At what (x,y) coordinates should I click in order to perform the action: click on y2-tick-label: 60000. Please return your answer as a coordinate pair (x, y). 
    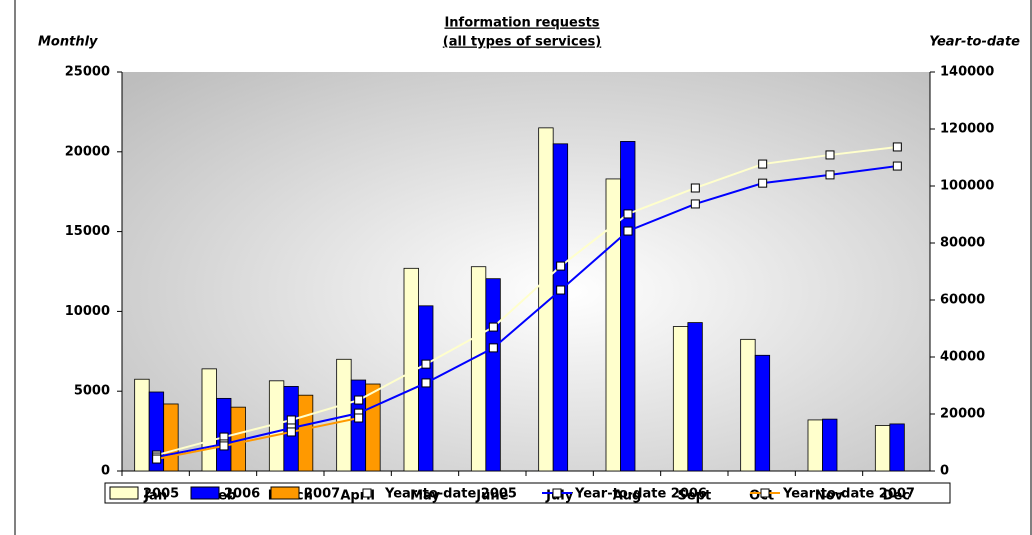
    Looking at the image, I should click on (962, 300).